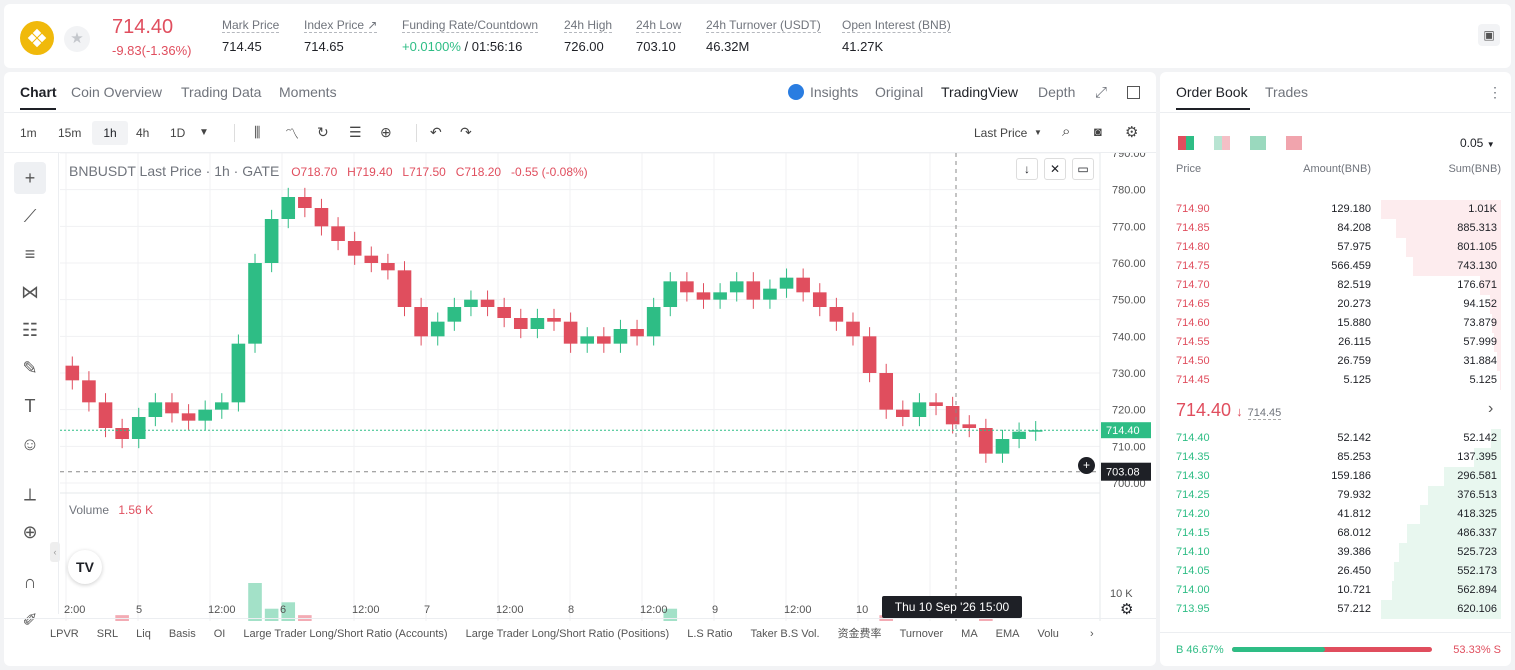 The image size is (1515, 670). I want to click on bid-row: 714.40 52.142 52.142, so click(1335, 438).